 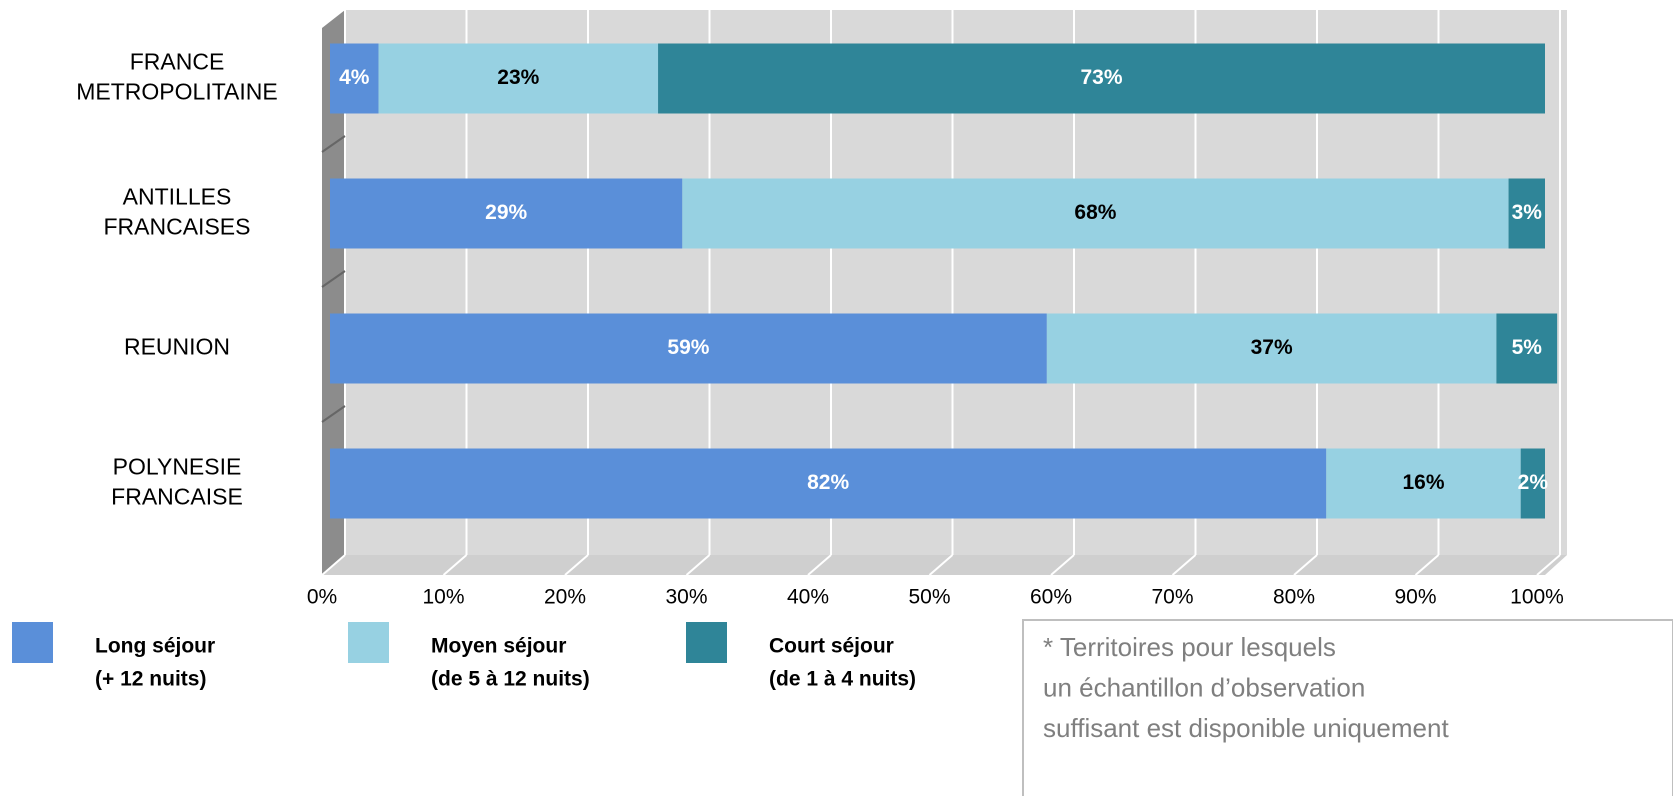 What do you see at coordinates (322, 597) in the screenshot?
I see `x-tick-label: 0%` at bounding box center [322, 597].